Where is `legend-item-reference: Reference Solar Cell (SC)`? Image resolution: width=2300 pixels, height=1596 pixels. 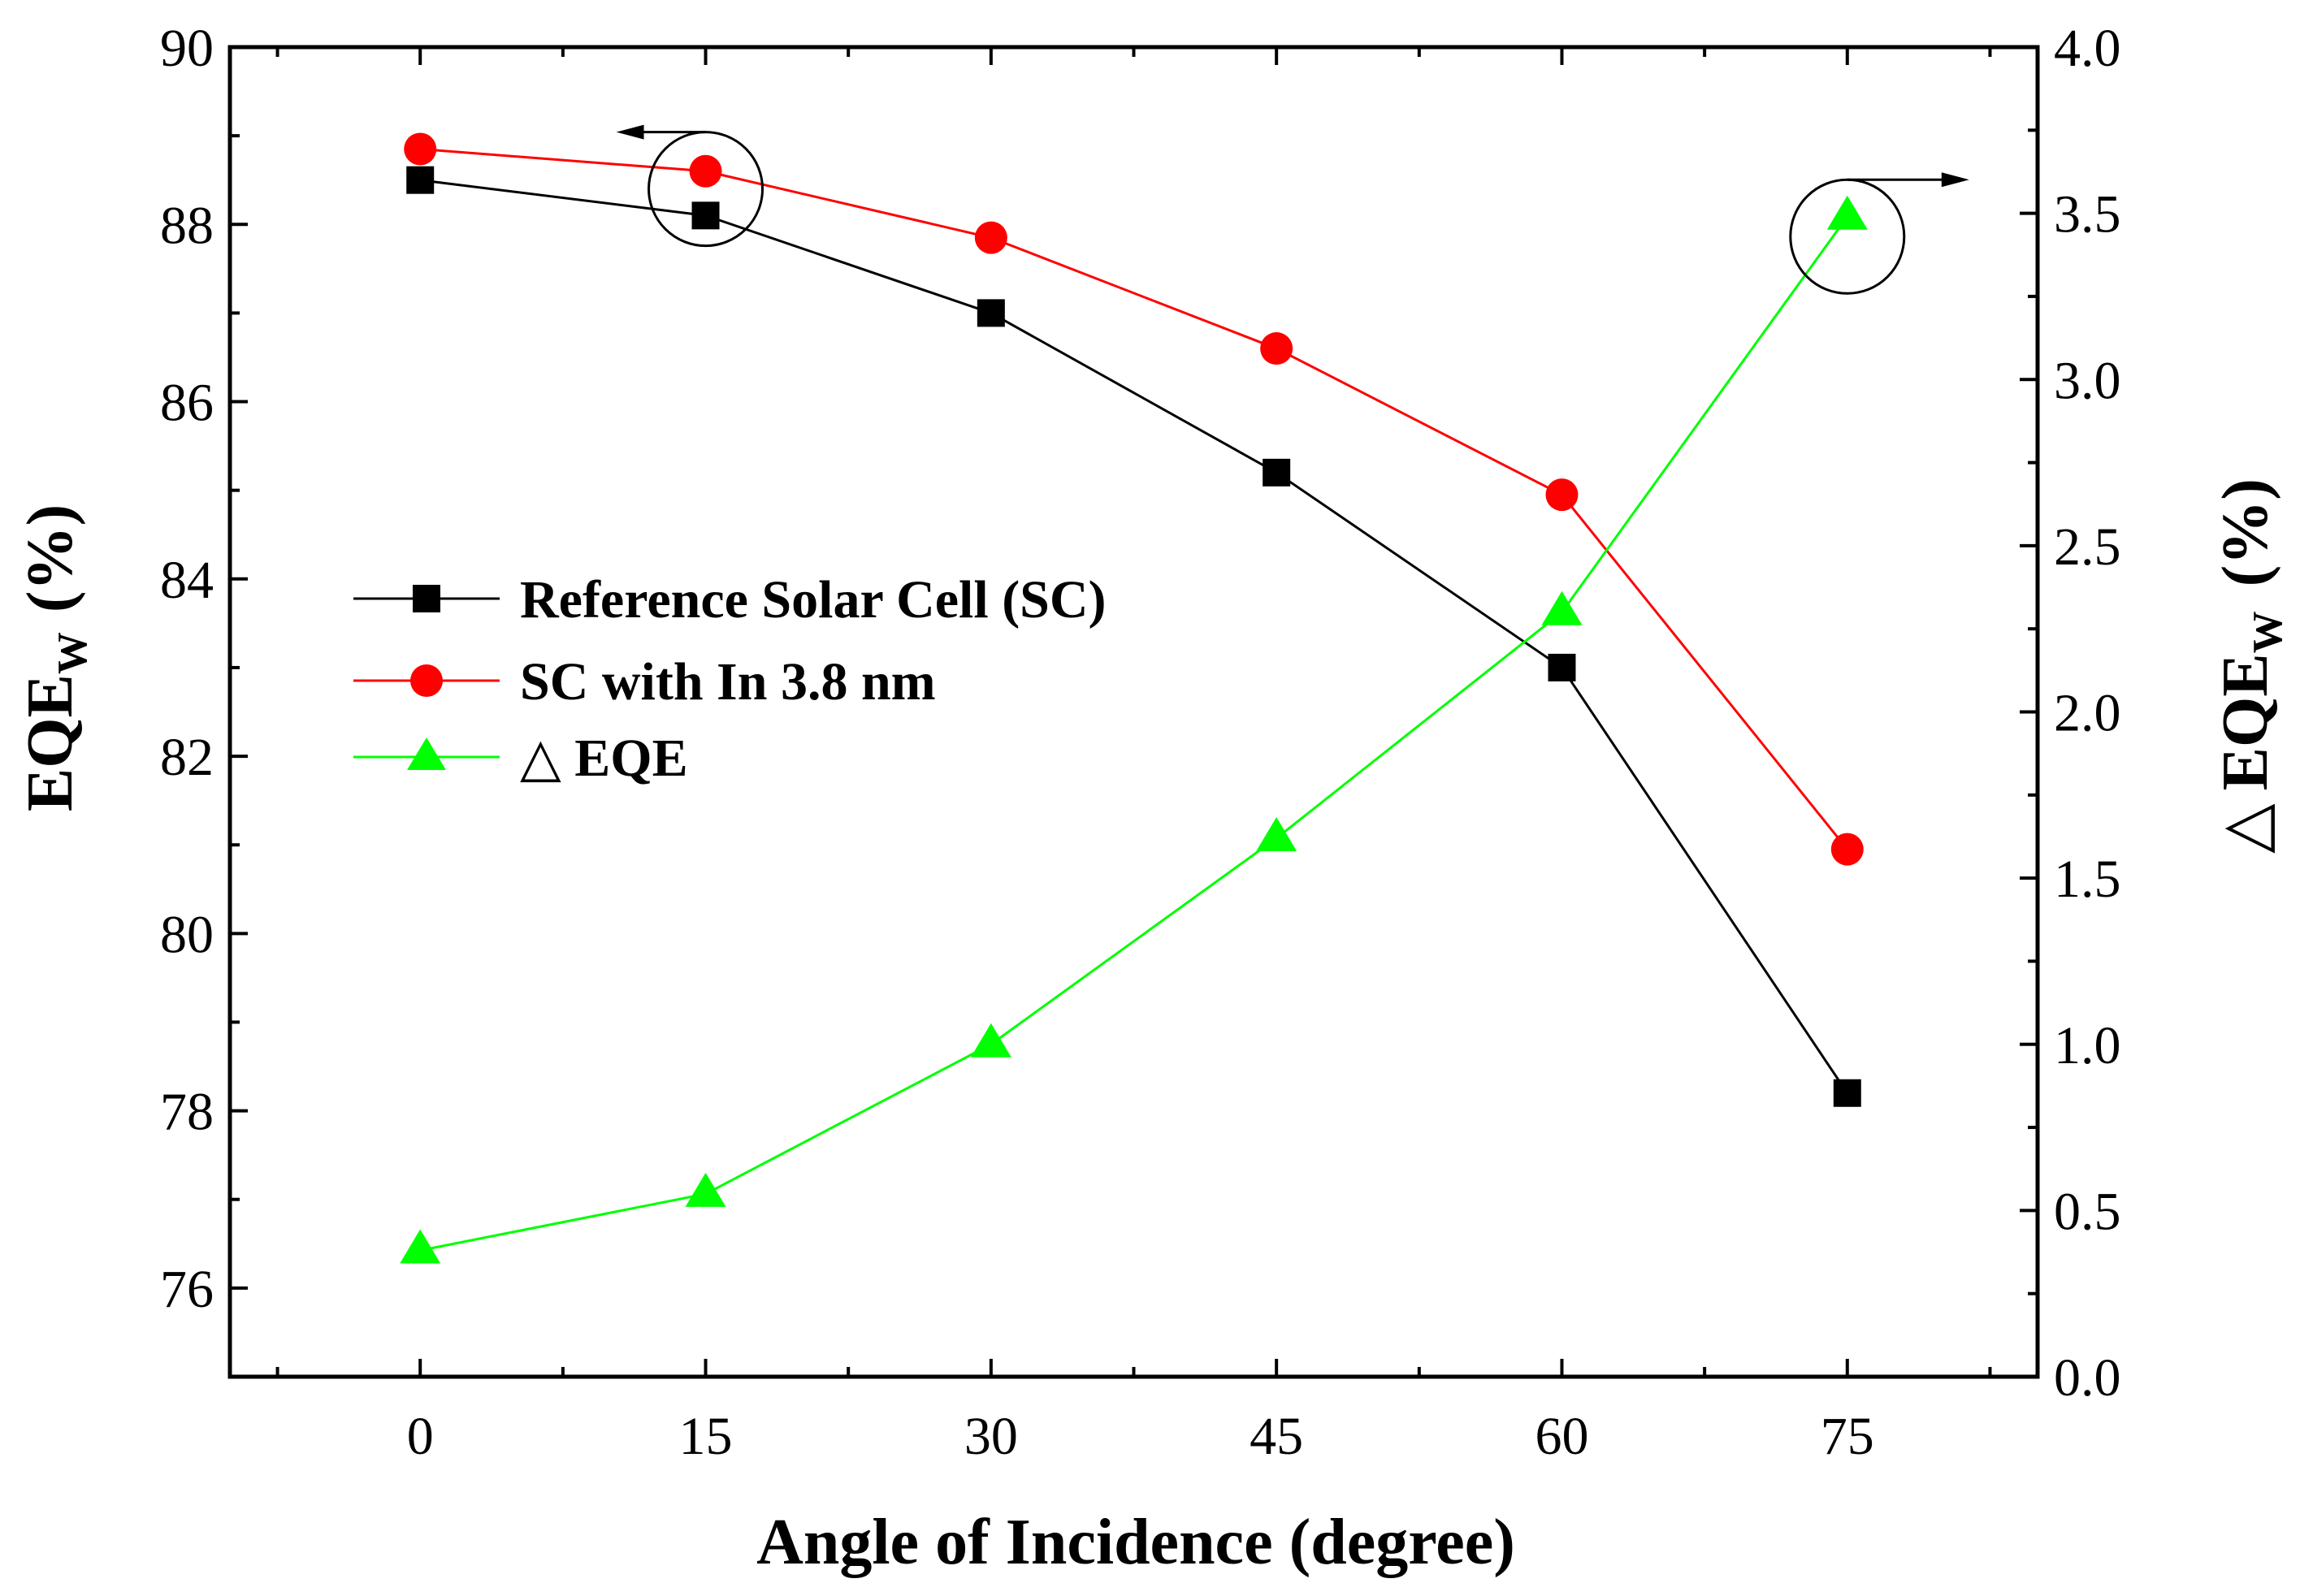
legend-item-reference: Reference Solar Cell (SC) is located at coordinates (730, 599).